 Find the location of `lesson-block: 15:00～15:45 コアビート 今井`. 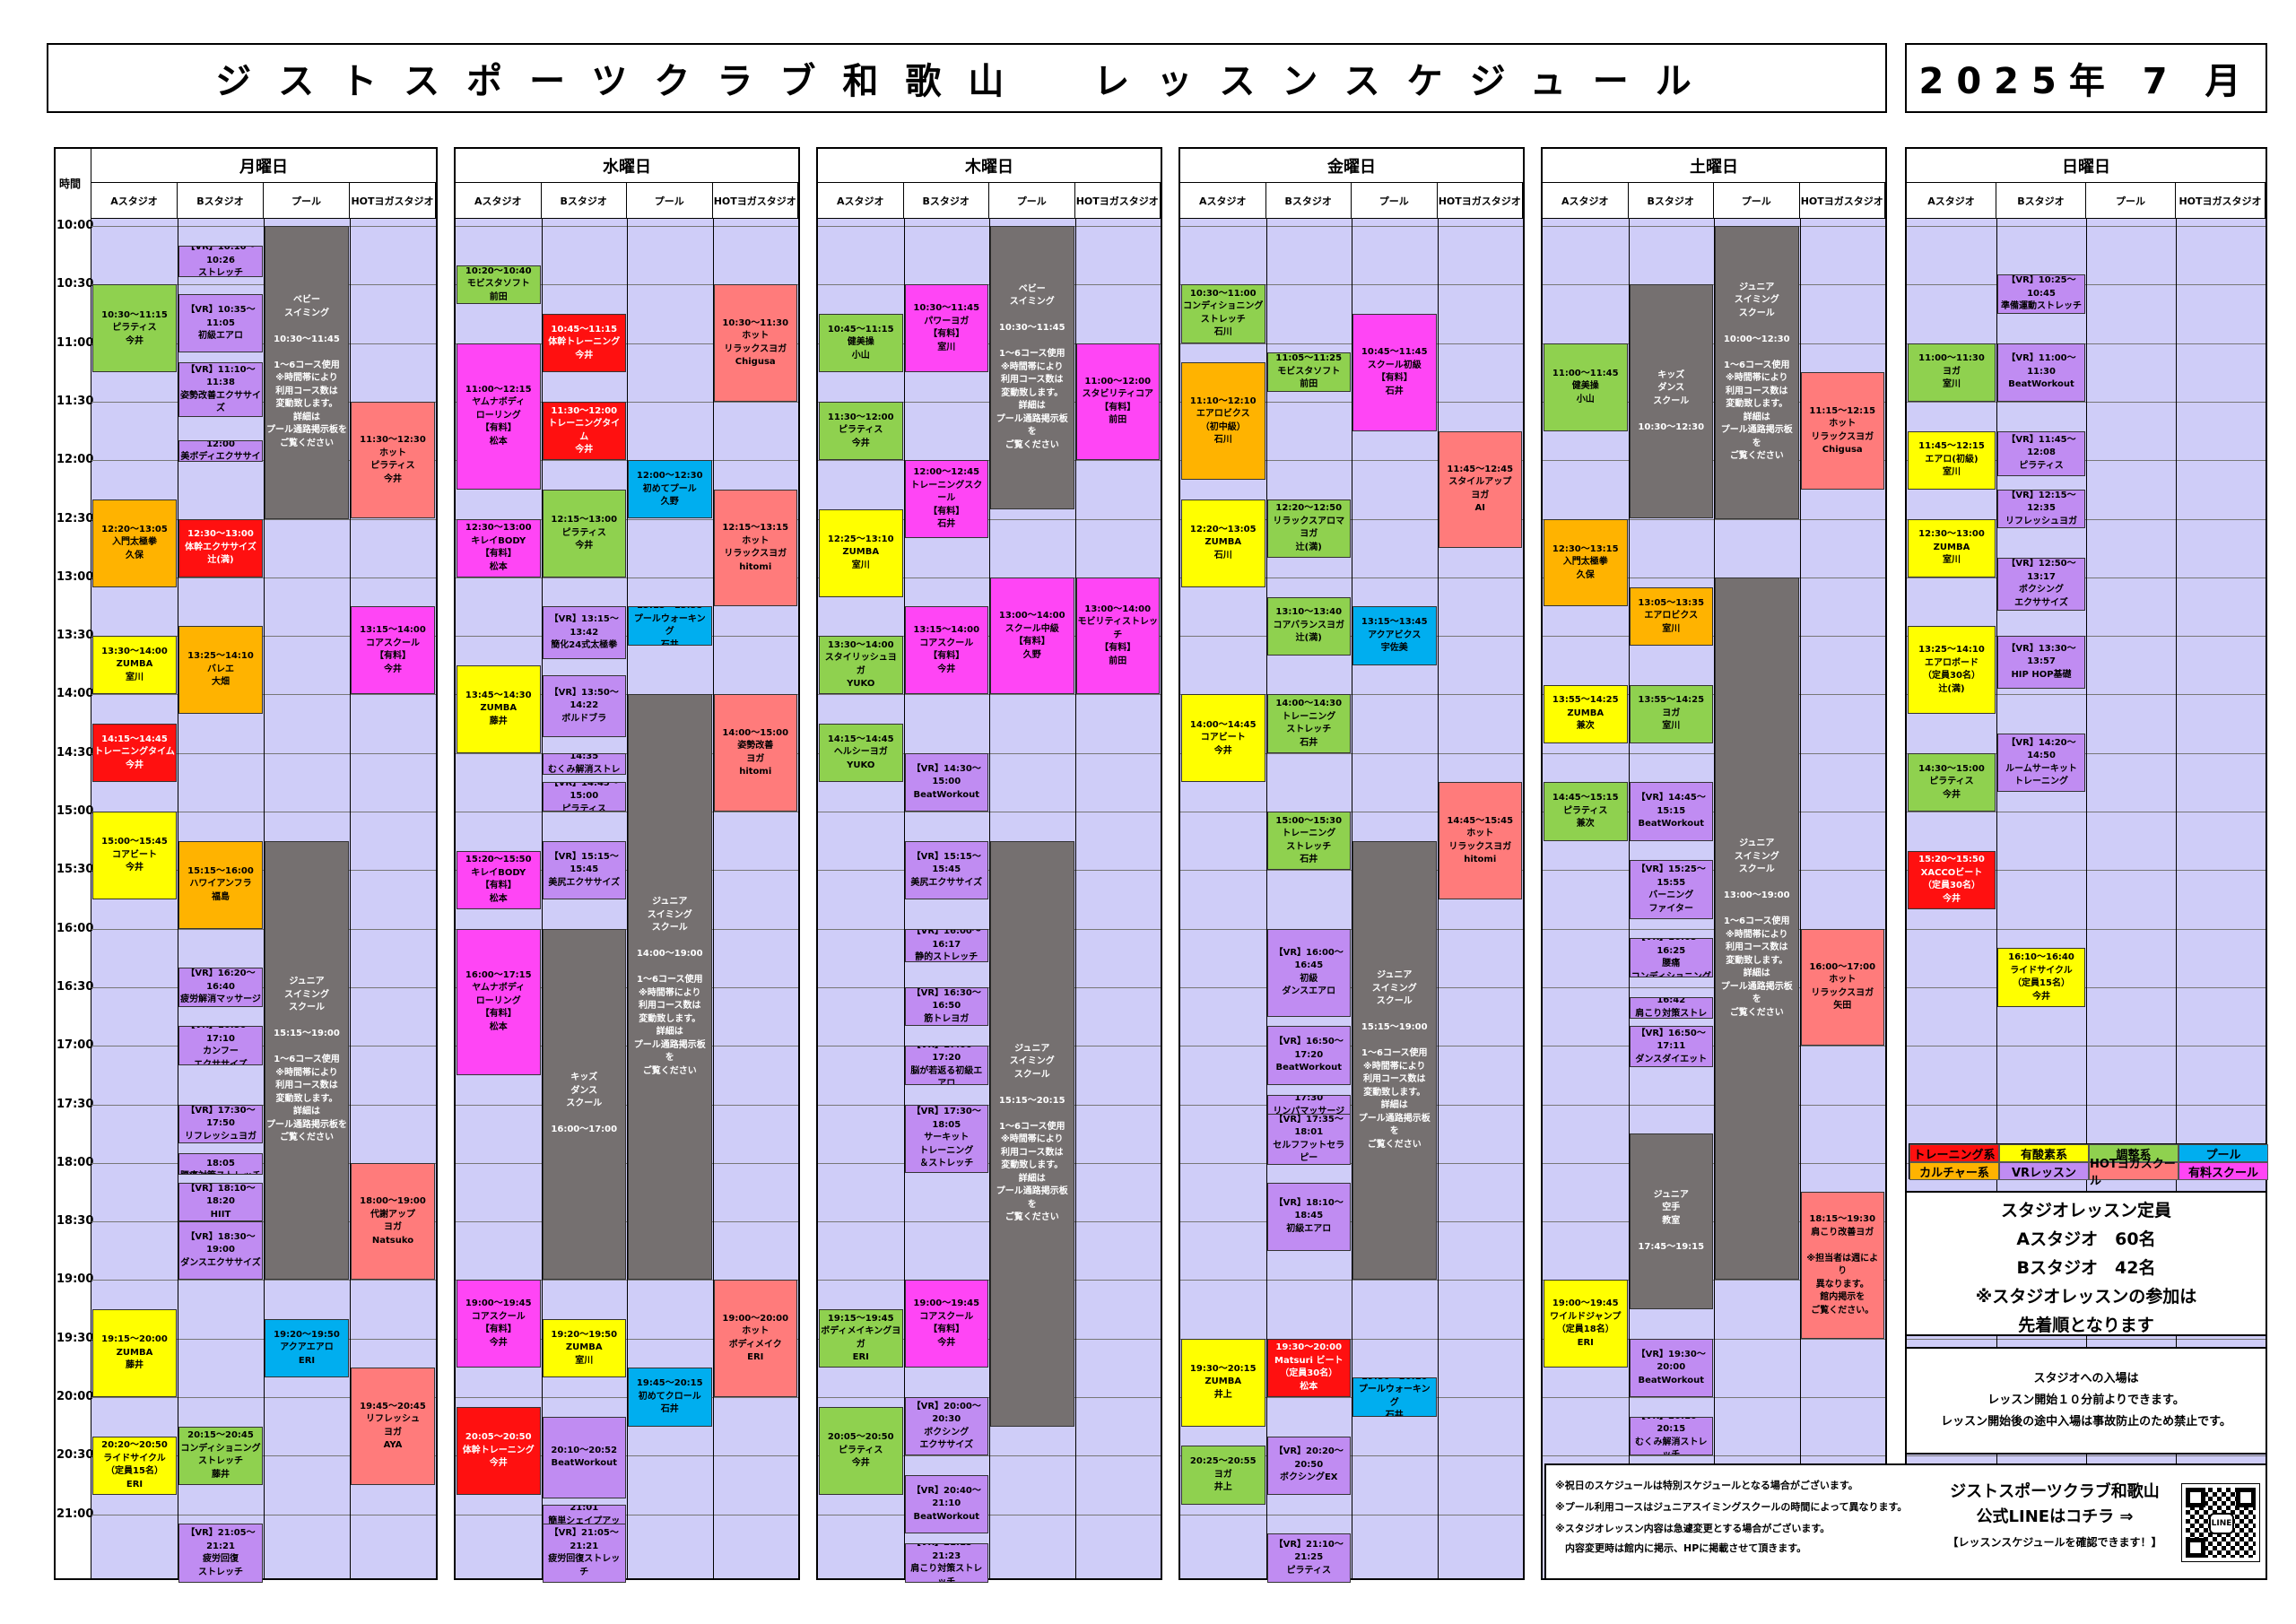

lesson-block: 15:00～15:45 コアビート 今井 is located at coordinates (134, 855).